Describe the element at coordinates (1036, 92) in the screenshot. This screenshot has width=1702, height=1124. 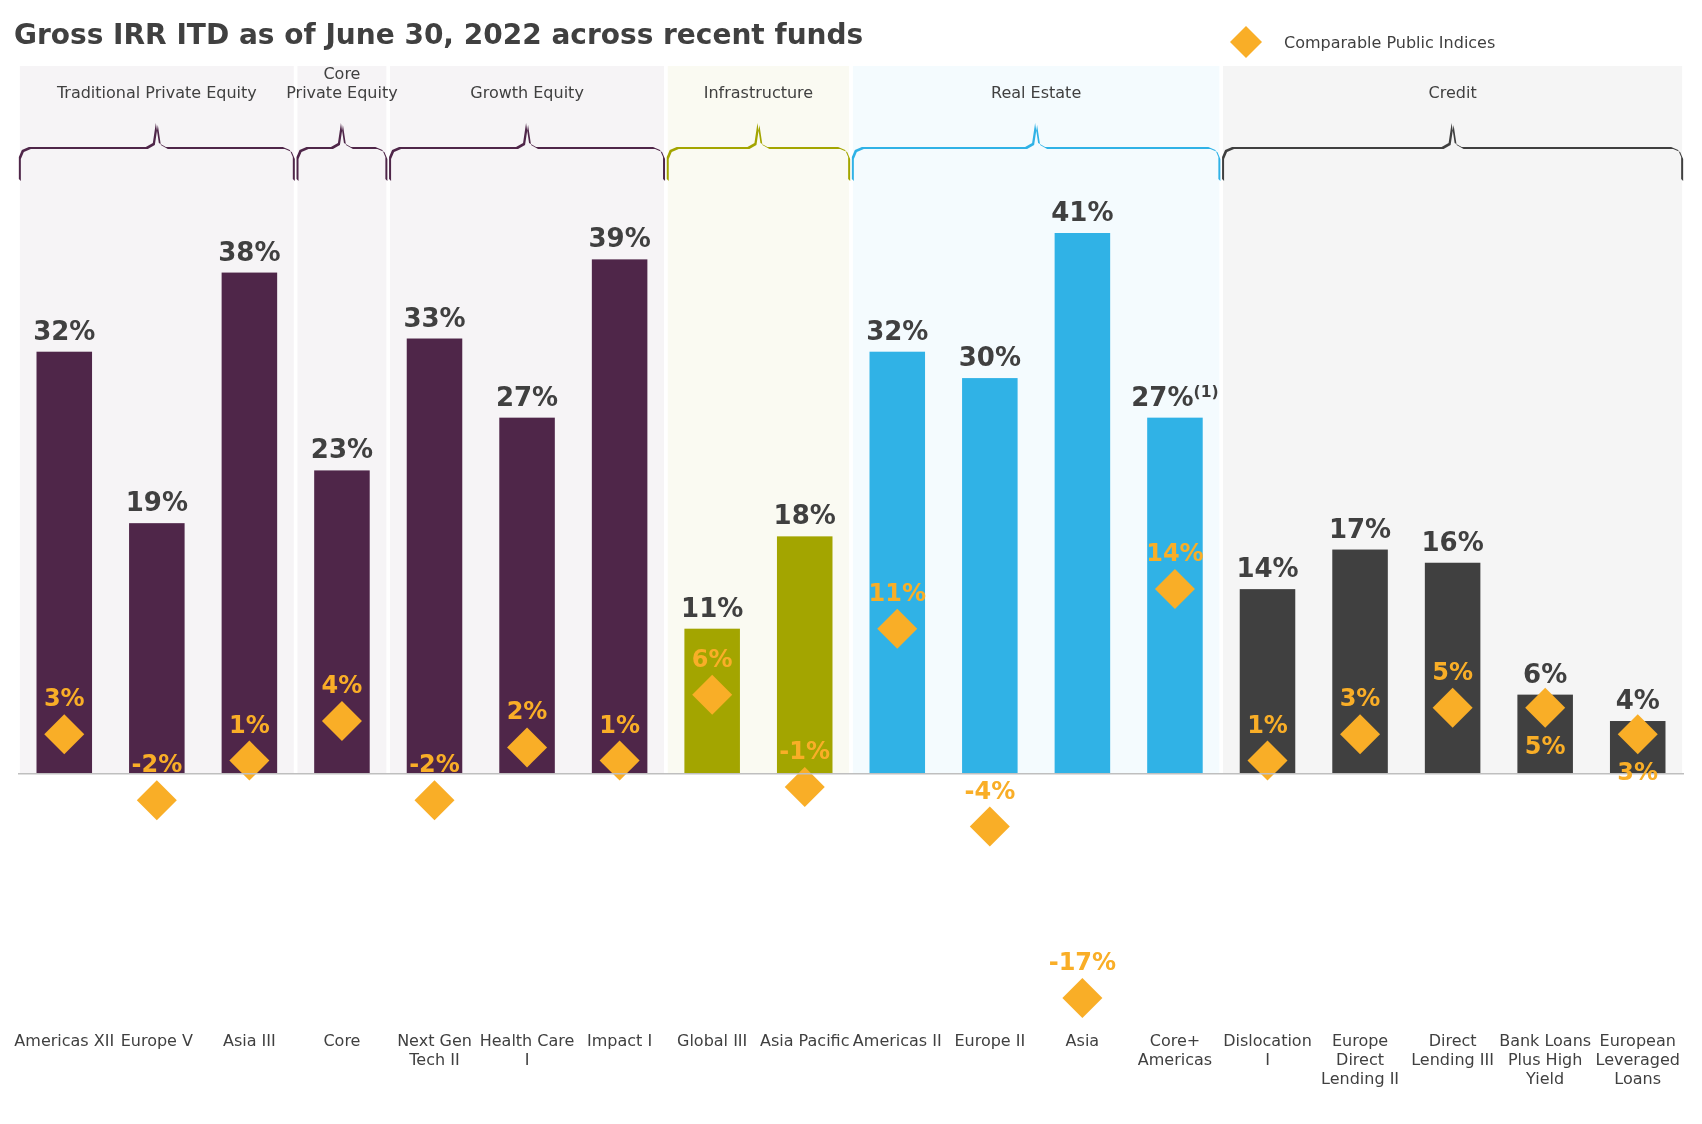
I see `band-label: Real Estate` at that location.